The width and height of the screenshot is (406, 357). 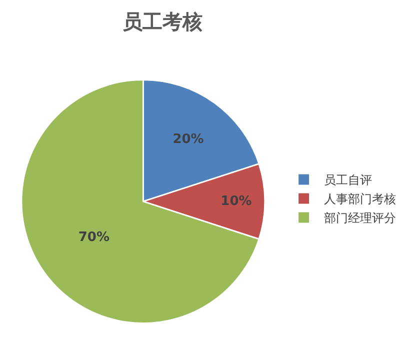 I want to click on data-label: 70%, so click(x=94, y=237).